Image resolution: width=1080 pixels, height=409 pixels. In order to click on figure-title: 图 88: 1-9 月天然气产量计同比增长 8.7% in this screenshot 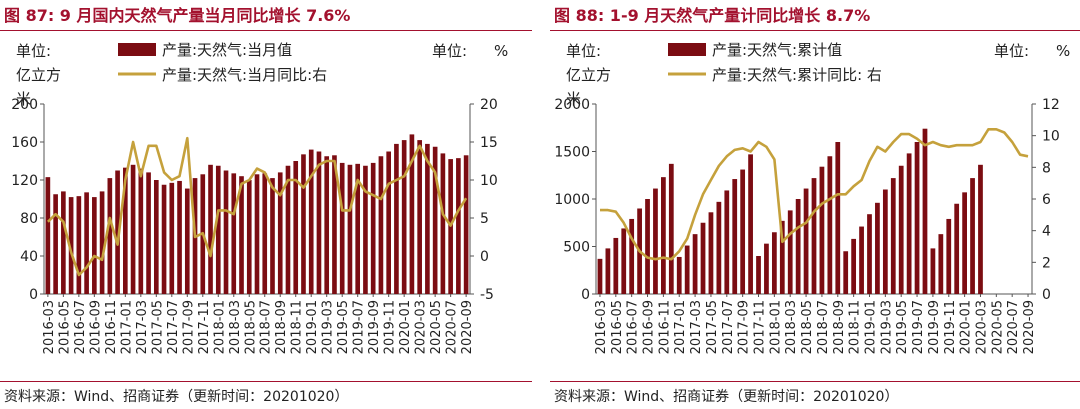, I will do `click(712, 15)`.